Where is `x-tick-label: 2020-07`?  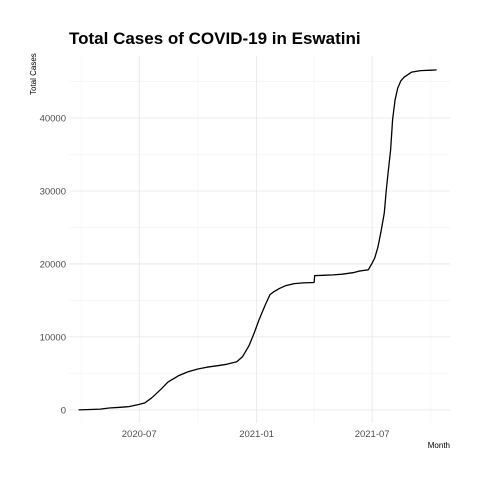 x-tick-label: 2020-07 is located at coordinates (139, 434).